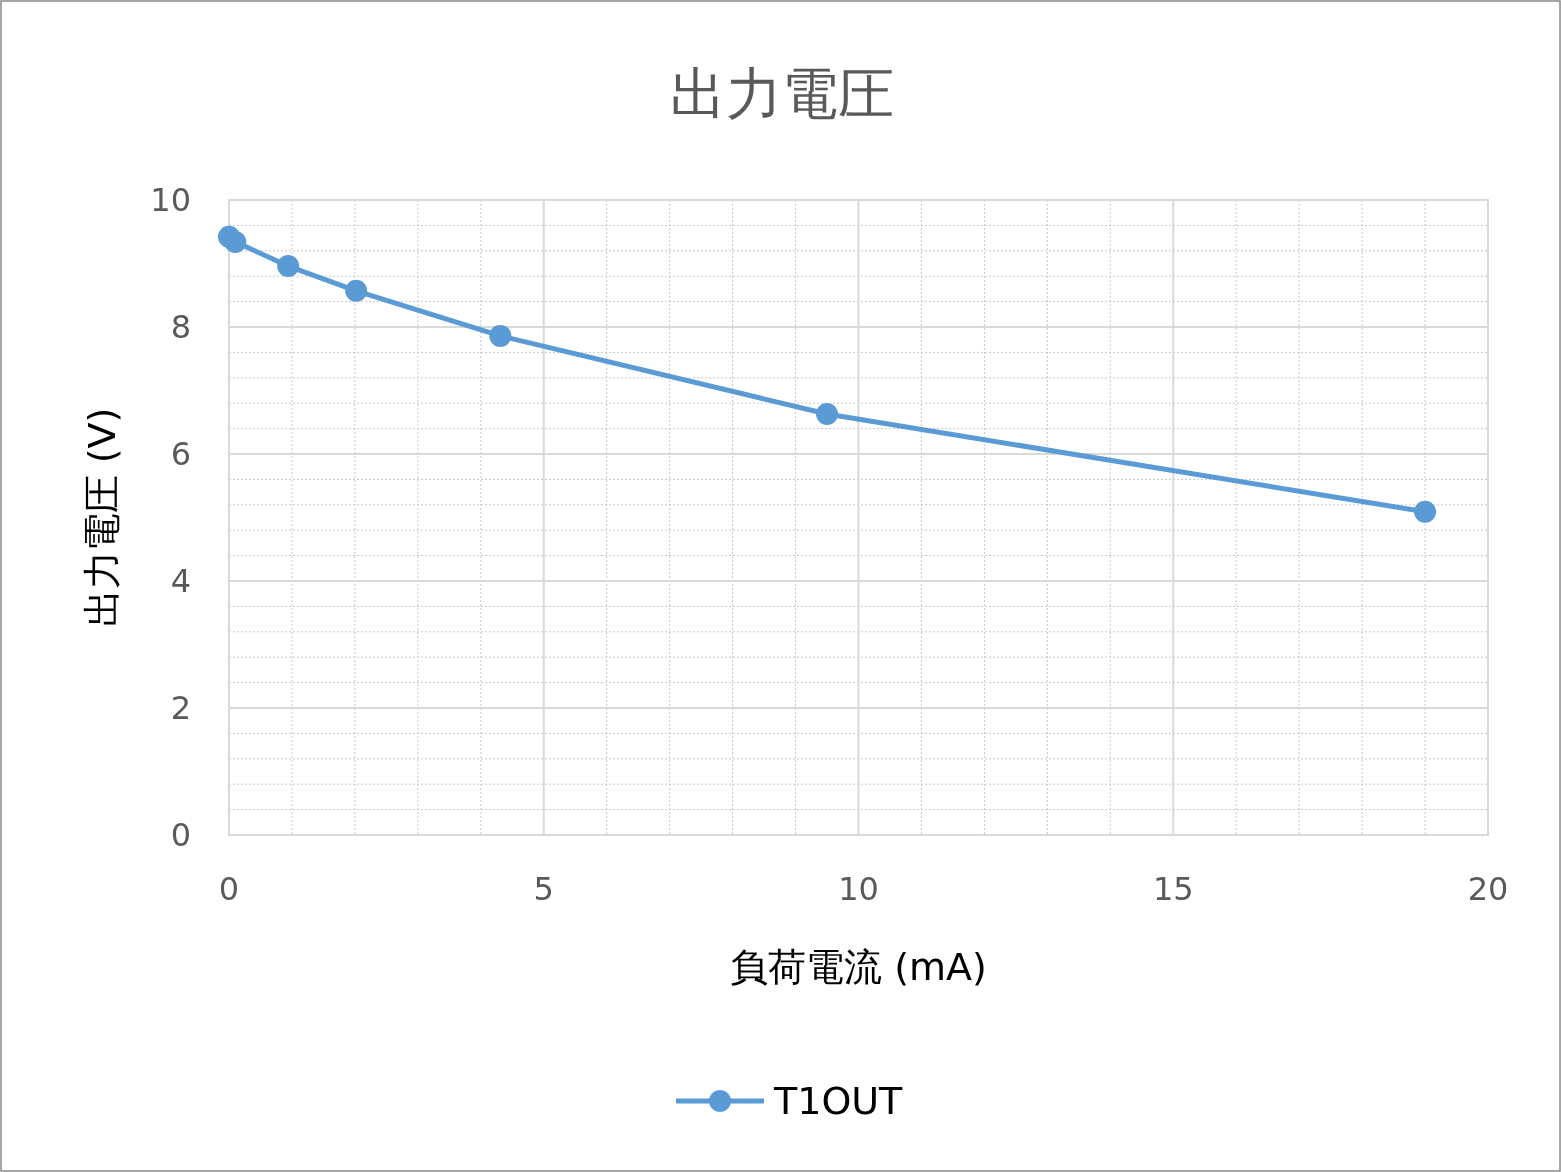 The width and height of the screenshot is (1561, 1172). I want to click on x-tick-label: 5, so click(543, 889).